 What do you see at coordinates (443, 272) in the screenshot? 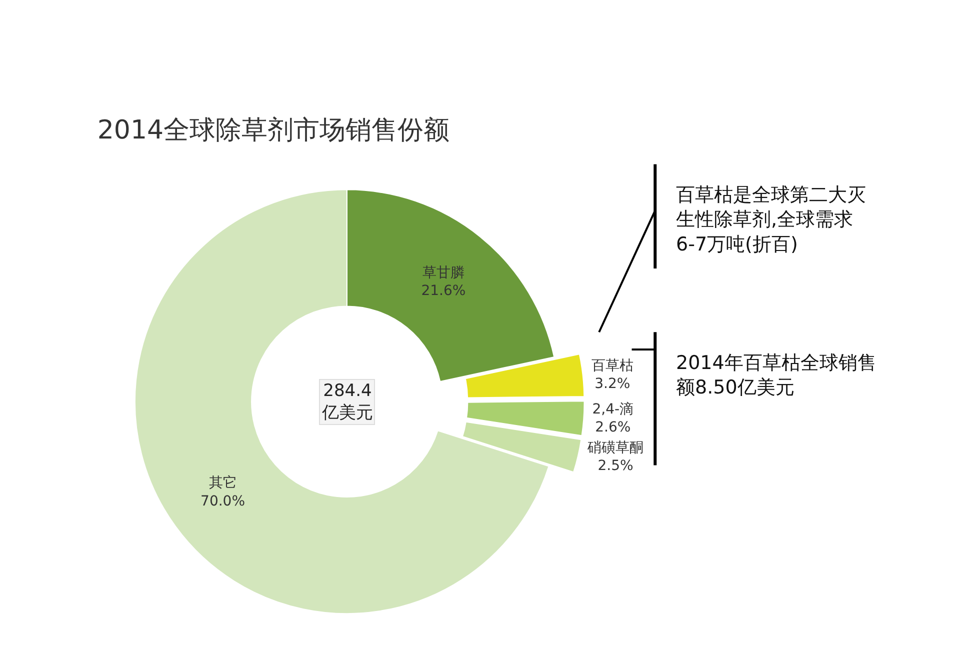
I see `slice-label: 草甘膦` at bounding box center [443, 272].